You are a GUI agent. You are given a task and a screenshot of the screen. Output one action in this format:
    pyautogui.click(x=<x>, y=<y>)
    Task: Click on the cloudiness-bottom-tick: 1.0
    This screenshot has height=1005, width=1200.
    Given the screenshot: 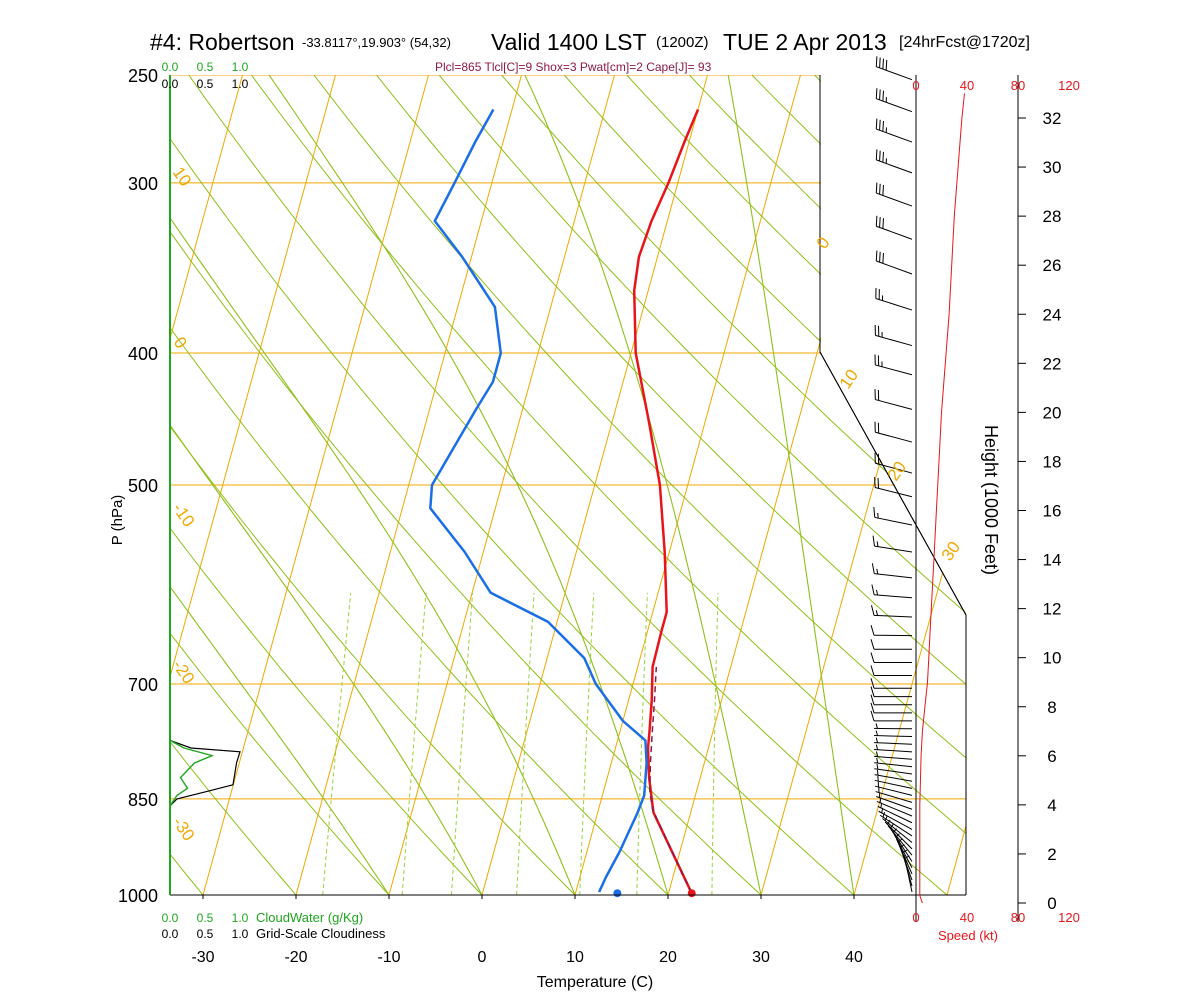 What is the action you would take?
    pyautogui.click(x=240, y=934)
    